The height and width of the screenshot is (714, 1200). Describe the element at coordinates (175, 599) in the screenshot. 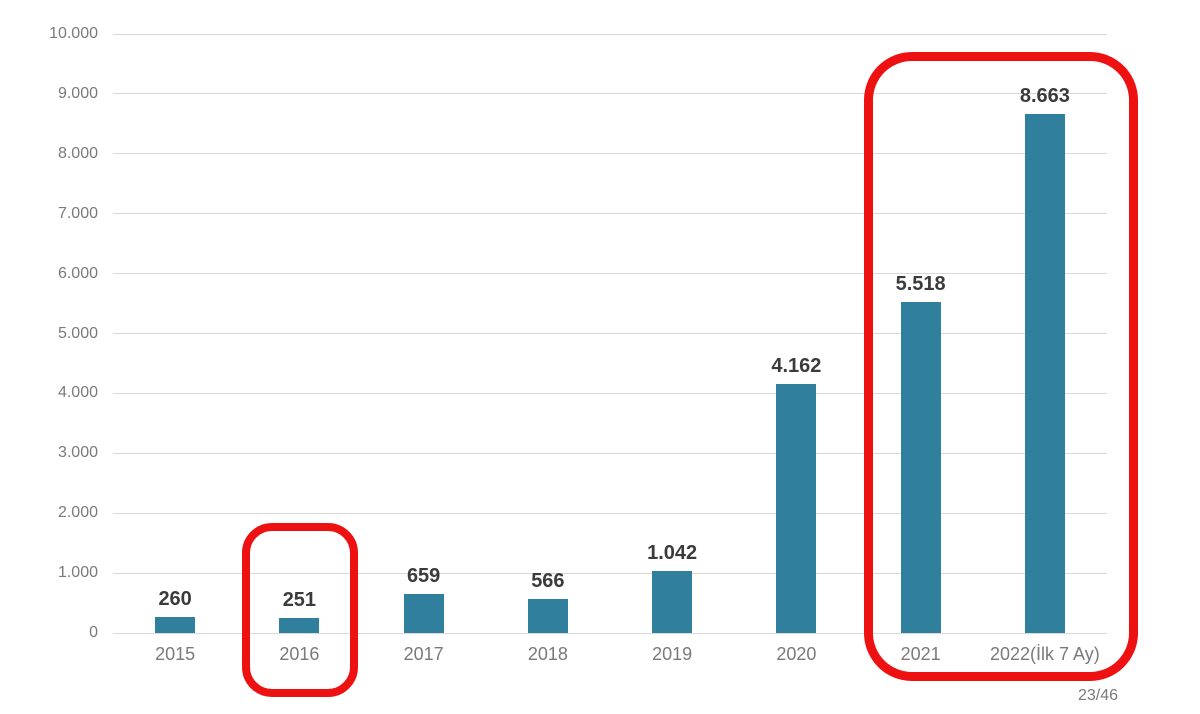

I see `bar-value-label: 260` at that location.